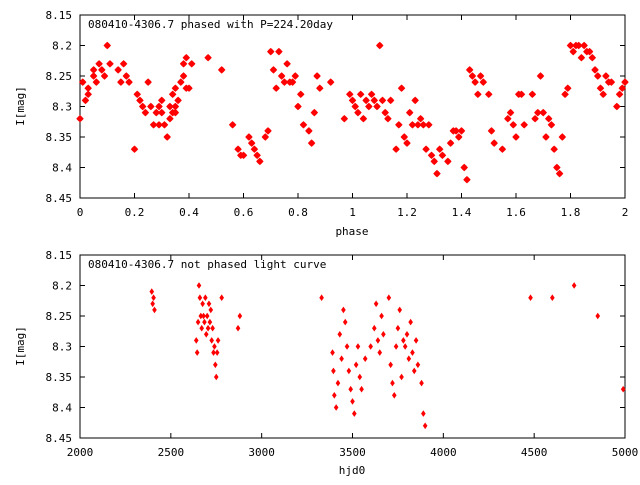 Image resolution: width=640 pixels, height=485 pixels. What do you see at coordinates (80, 212) in the screenshot?
I see `phased-x-tick-label: 0` at bounding box center [80, 212].